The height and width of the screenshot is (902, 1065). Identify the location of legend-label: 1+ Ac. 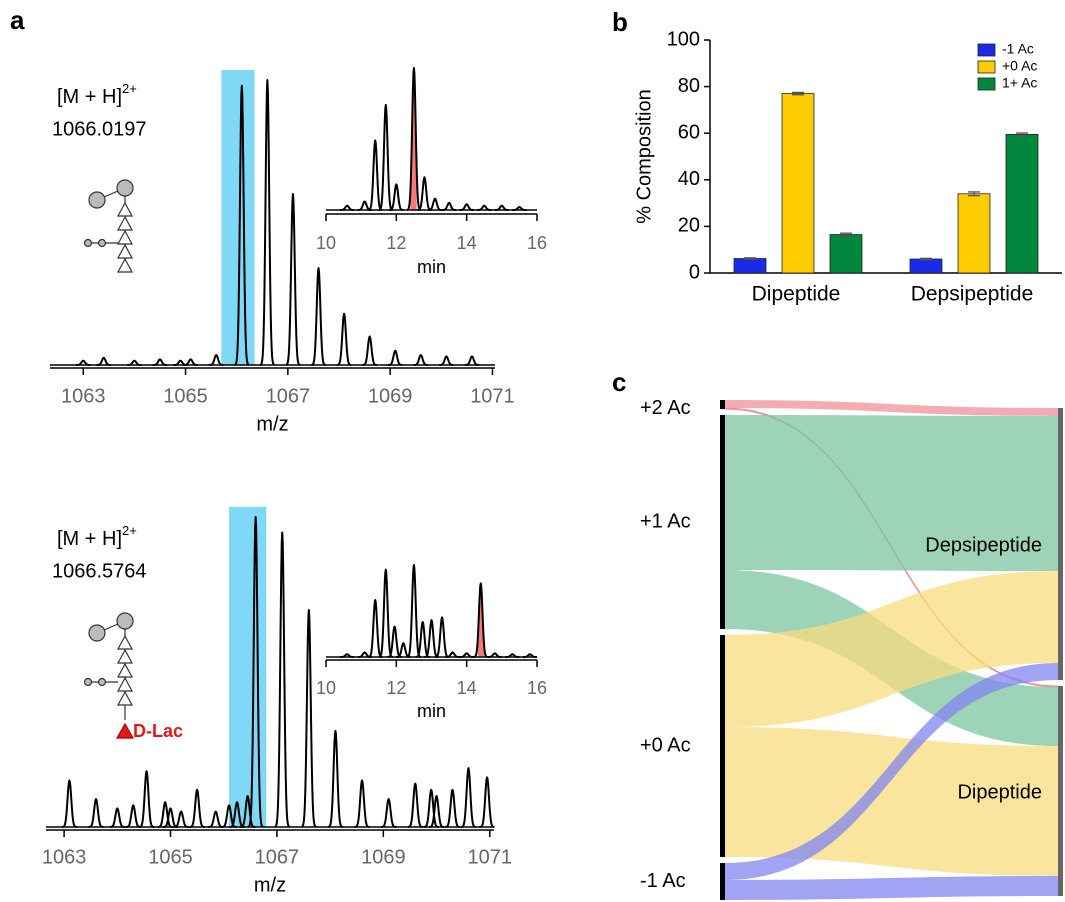
(1019, 83).